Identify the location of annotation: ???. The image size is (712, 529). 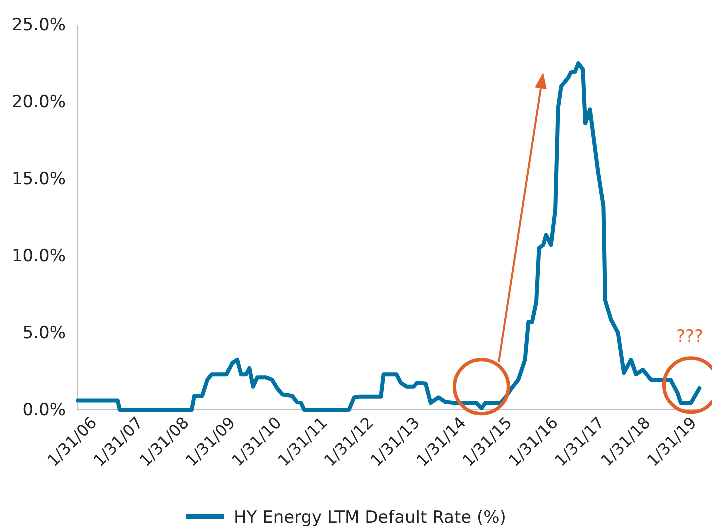
(690, 337).